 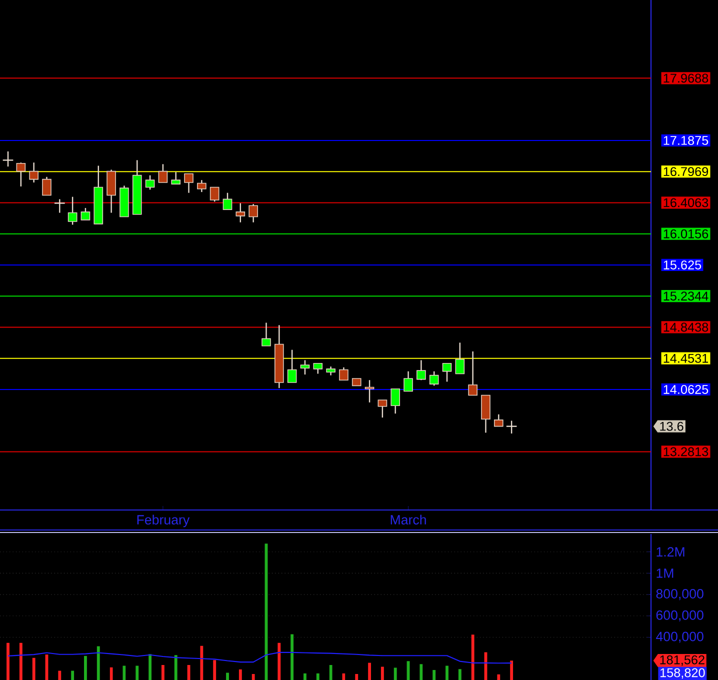 I want to click on x-tick-label: February, so click(x=163, y=521).